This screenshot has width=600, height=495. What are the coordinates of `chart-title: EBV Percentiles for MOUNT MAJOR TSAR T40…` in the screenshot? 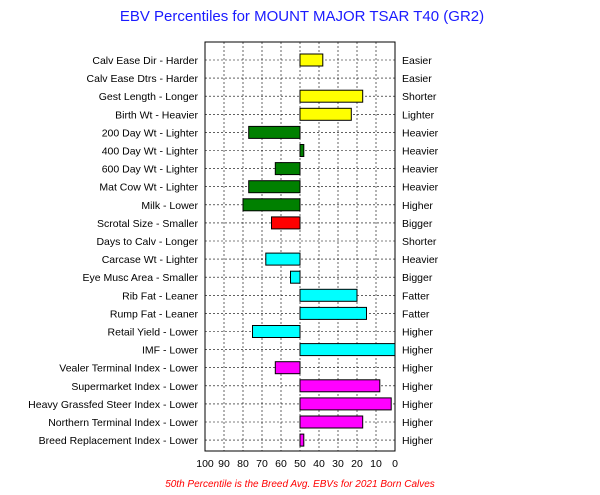 It's located at (302, 16).